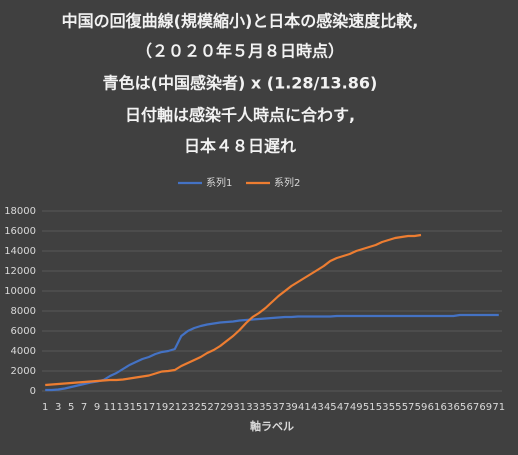 The width and height of the screenshot is (518, 455). What do you see at coordinates (136, 407) in the screenshot?
I see `x-tick-label: 15` at bounding box center [136, 407].